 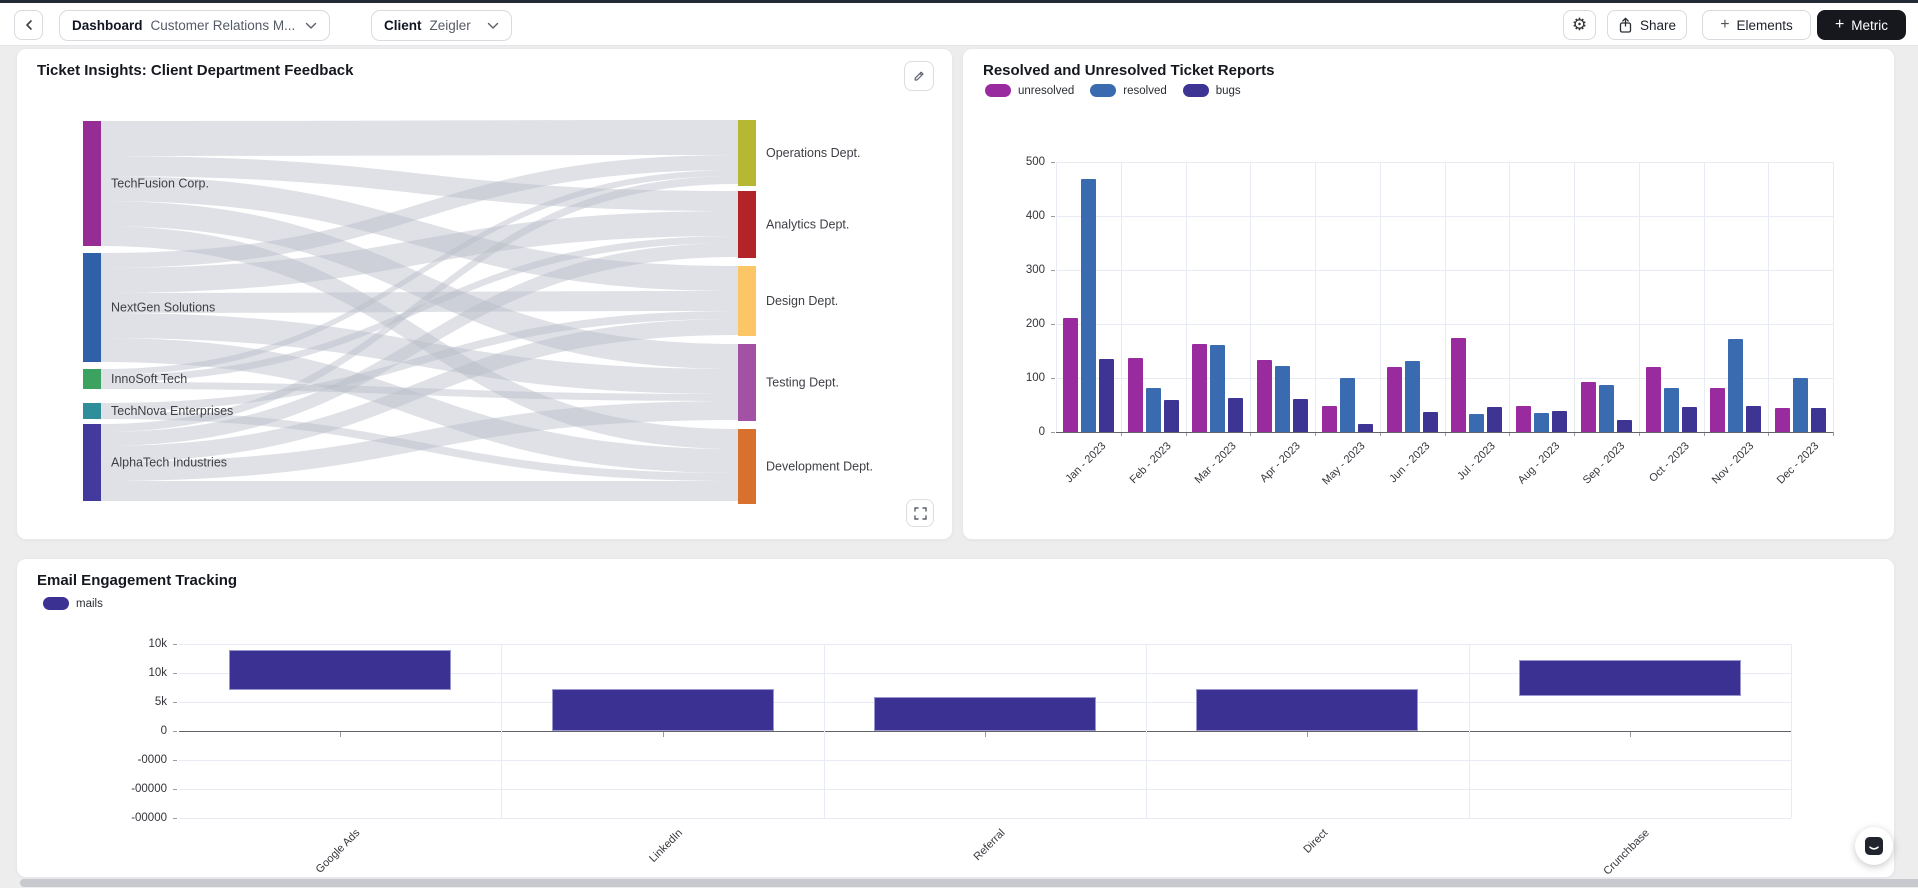 What do you see at coordinates (1756, 25) in the screenshot?
I see `add-elements-button: + Elements` at bounding box center [1756, 25].